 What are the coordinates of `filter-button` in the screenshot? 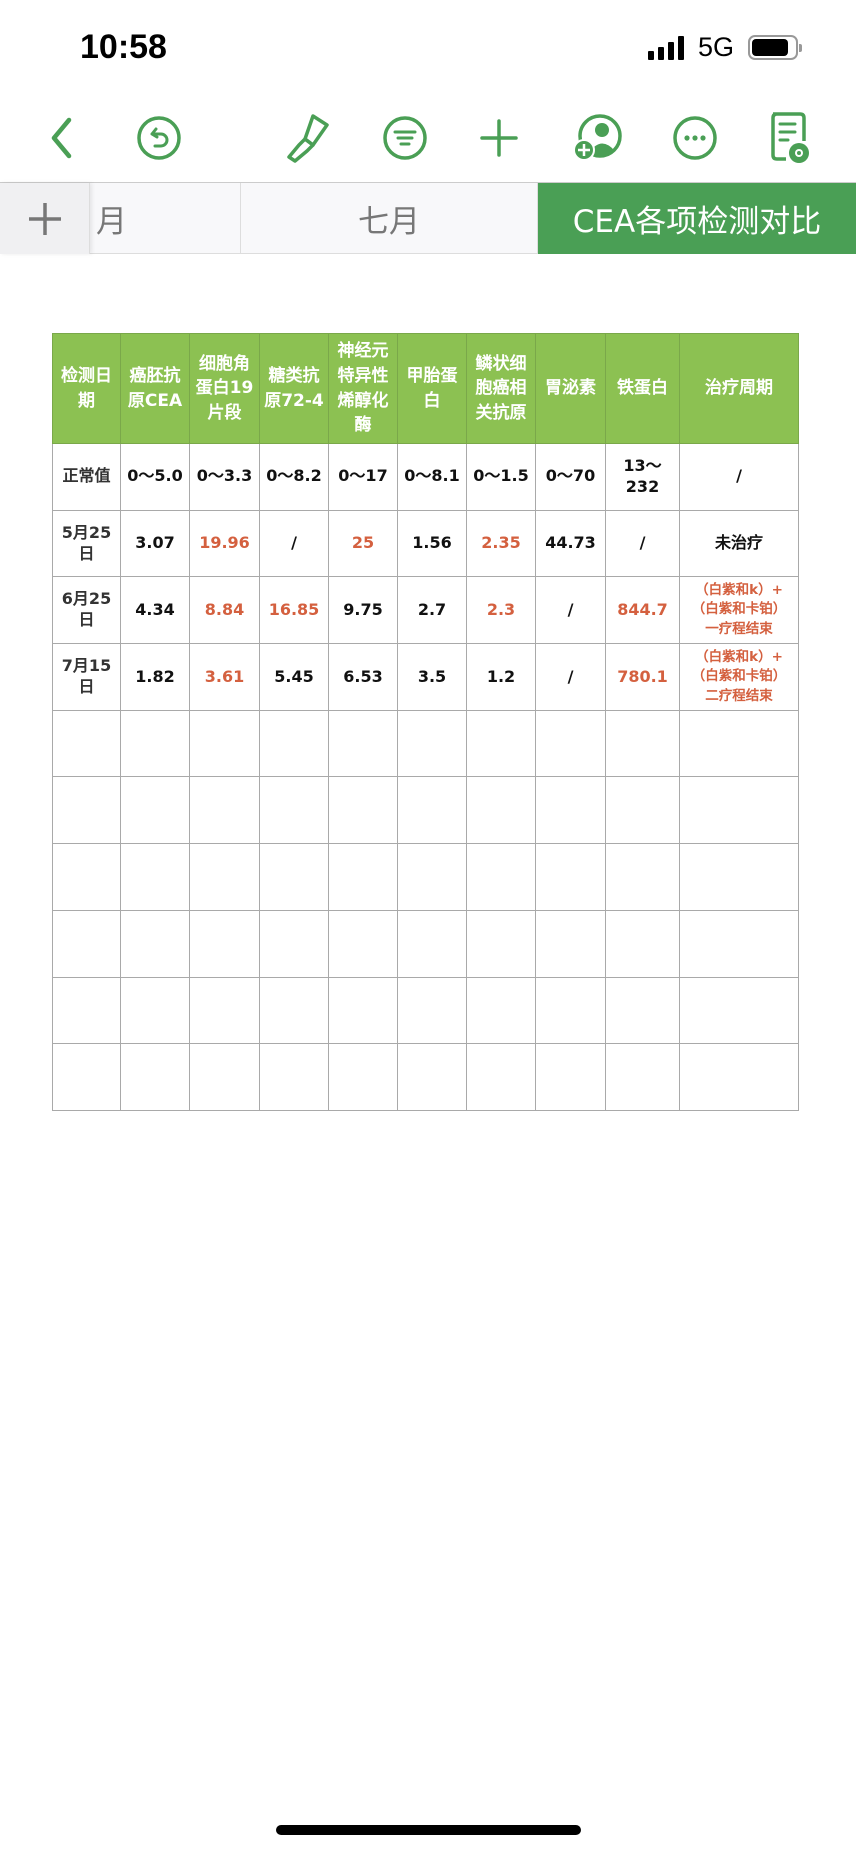 It's located at (405, 138).